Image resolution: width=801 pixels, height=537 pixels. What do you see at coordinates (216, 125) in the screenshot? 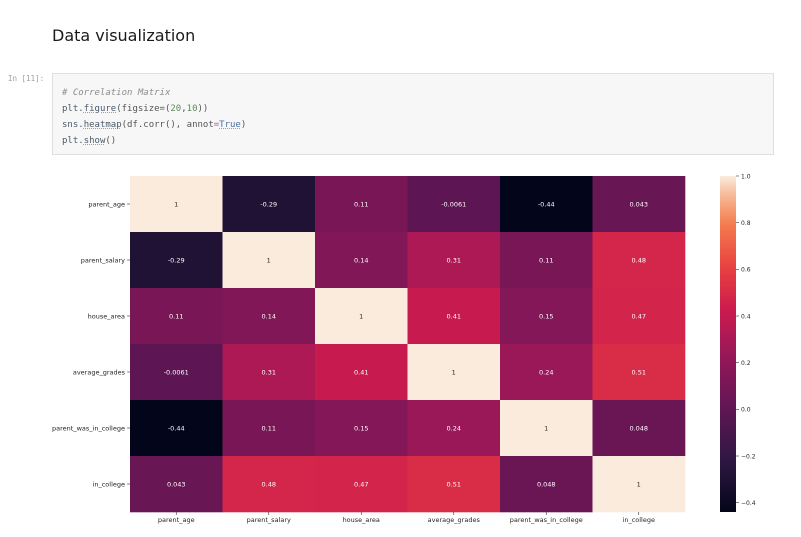
I see `code-token: =` at bounding box center [216, 125].